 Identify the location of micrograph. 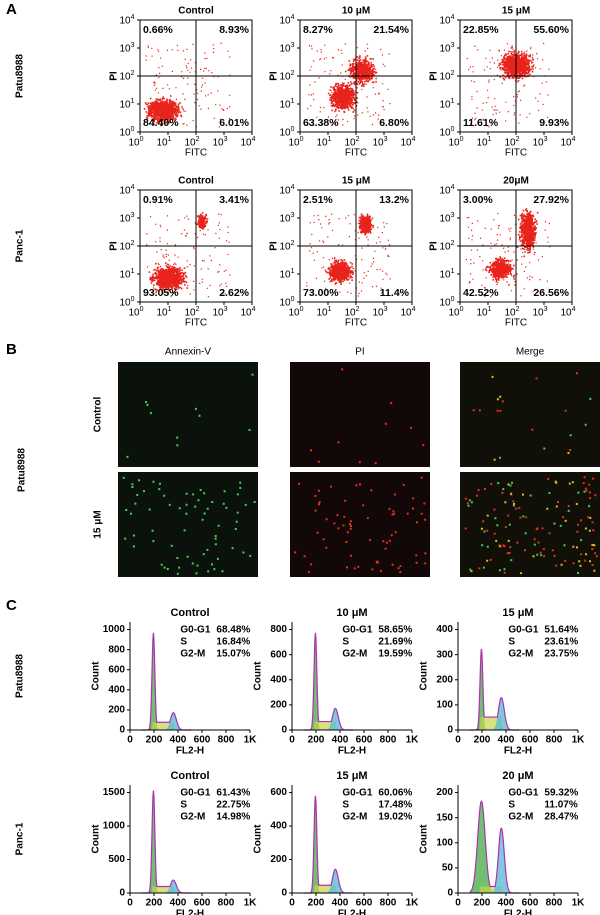
(530, 414).